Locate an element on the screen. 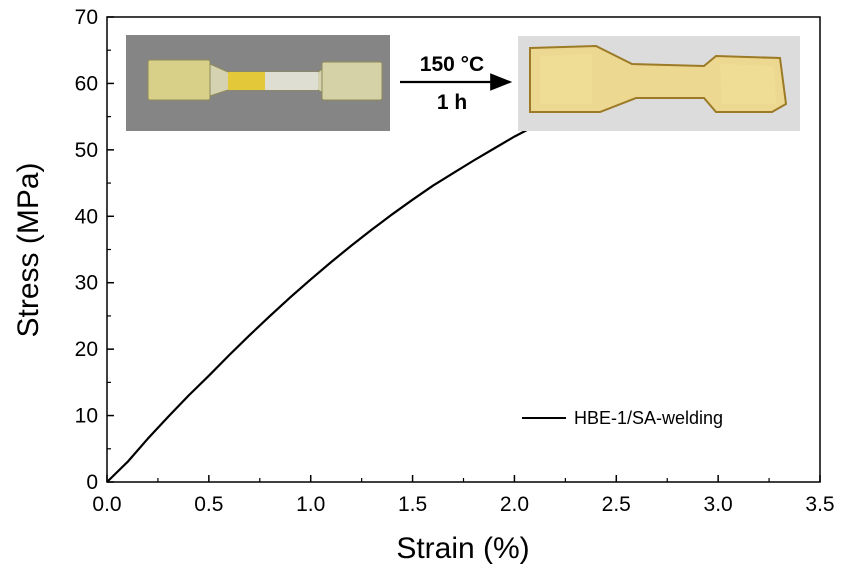  x-tick-label: 0.5 is located at coordinates (208, 504).